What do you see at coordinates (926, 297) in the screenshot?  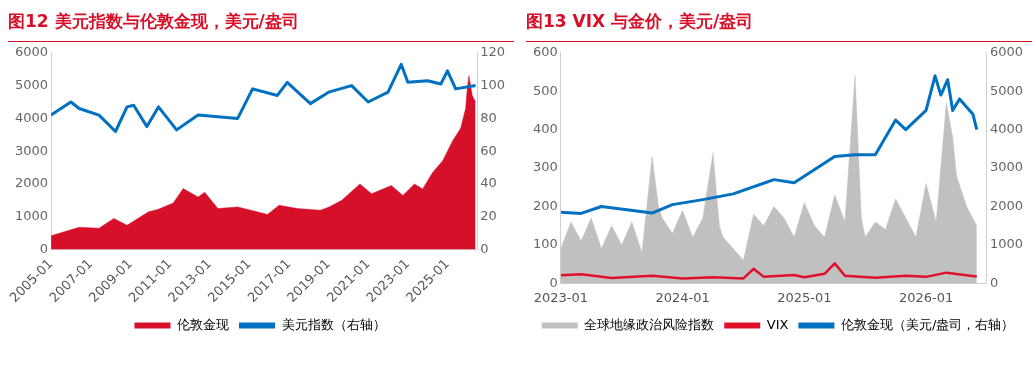 I see `x-tick-label: 2026-01` at bounding box center [926, 297].